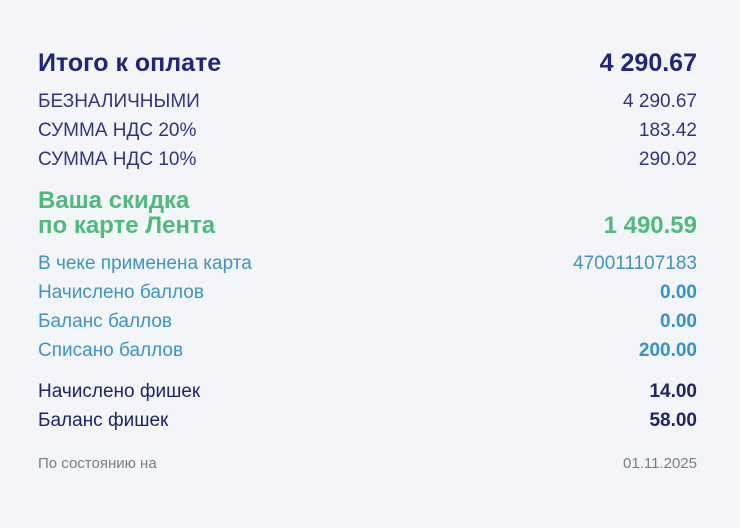 The image size is (740, 528). I want to click on chips-earned-label: Начислено фишек, so click(119, 391).